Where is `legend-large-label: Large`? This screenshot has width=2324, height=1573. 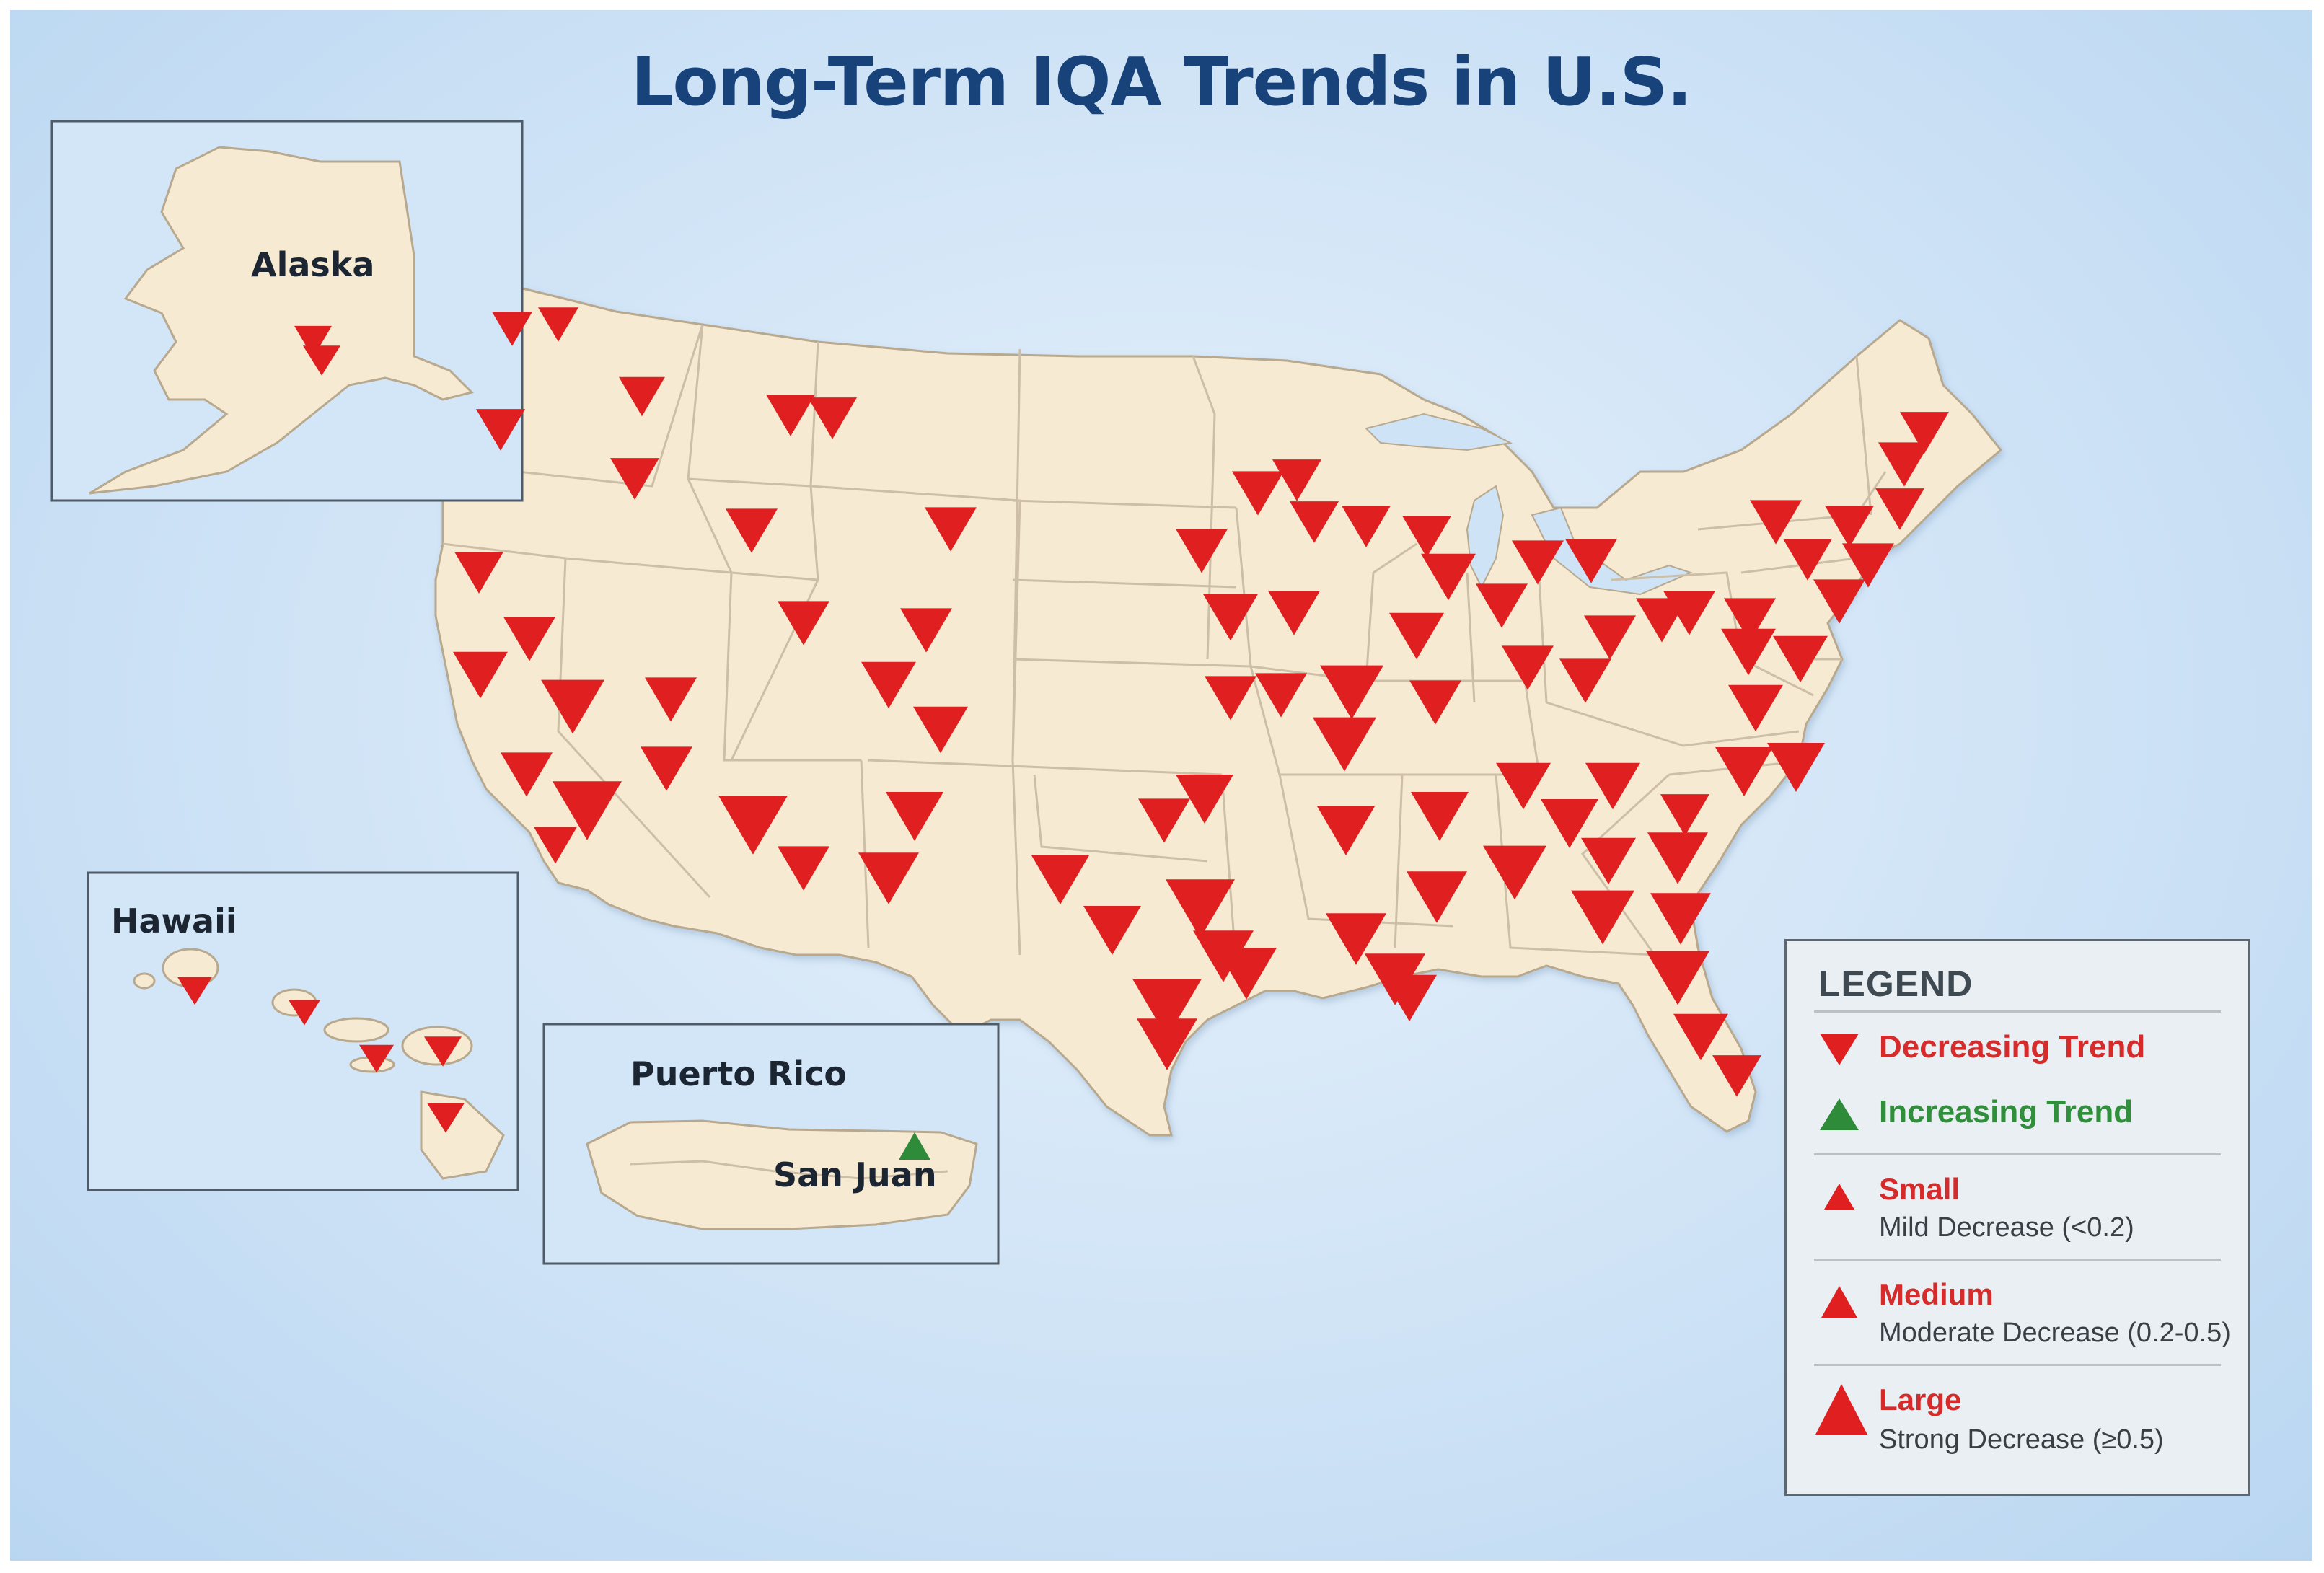 legend-large-label: Large is located at coordinates (1920, 1399).